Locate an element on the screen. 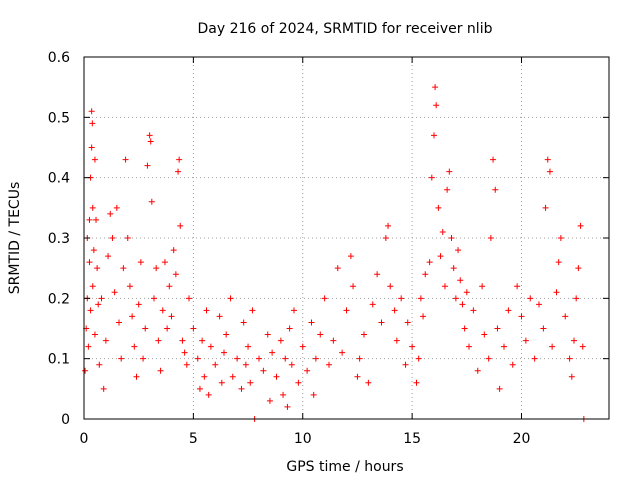  x-tick-label: 0 is located at coordinates (84, 439).